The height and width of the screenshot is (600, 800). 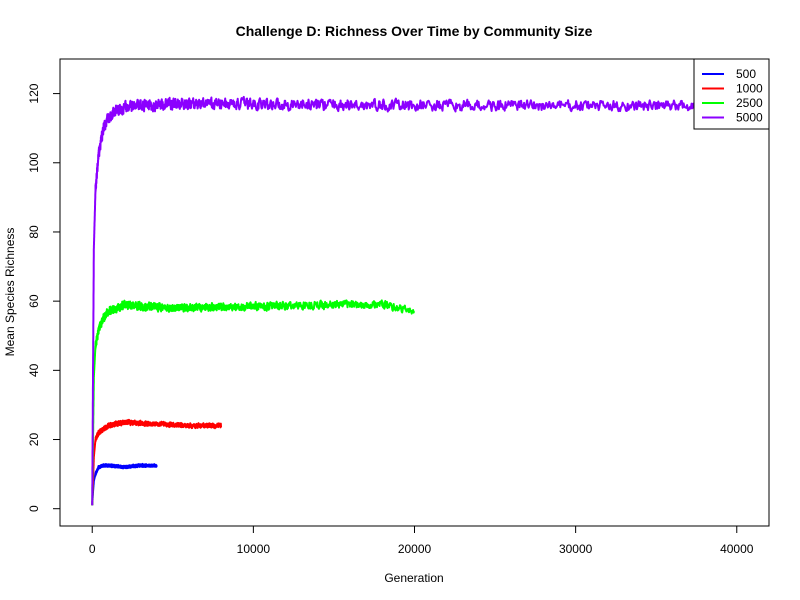 I want to click on y-axis: 0 20 40 60 80 100 120, so click(x=44, y=297).